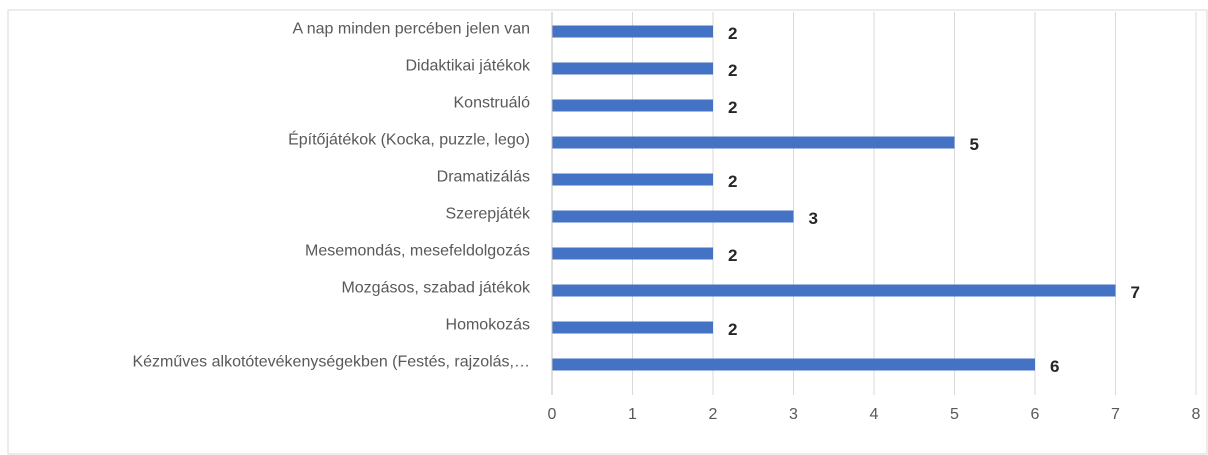 The width and height of the screenshot is (1208, 455). Describe the element at coordinates (793, 414) in the screenshot. I see `x-tick-label: 3` at that location.